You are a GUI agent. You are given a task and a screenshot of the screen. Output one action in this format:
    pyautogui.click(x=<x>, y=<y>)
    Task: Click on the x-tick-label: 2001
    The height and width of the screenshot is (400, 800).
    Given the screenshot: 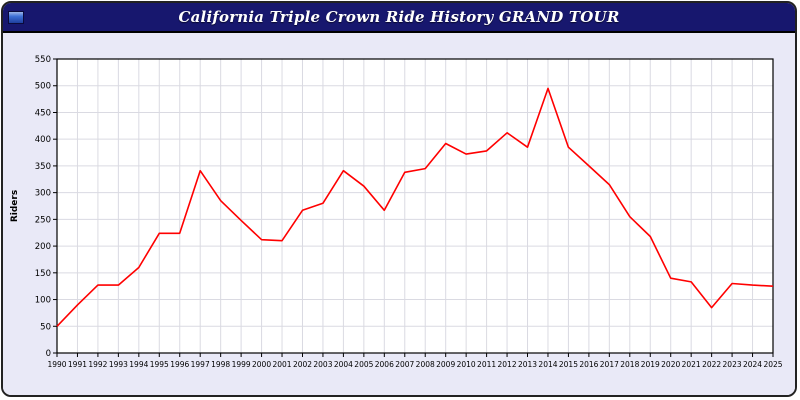 What is the action you would take?
    pyautogui.click(x=281, y=364)
    